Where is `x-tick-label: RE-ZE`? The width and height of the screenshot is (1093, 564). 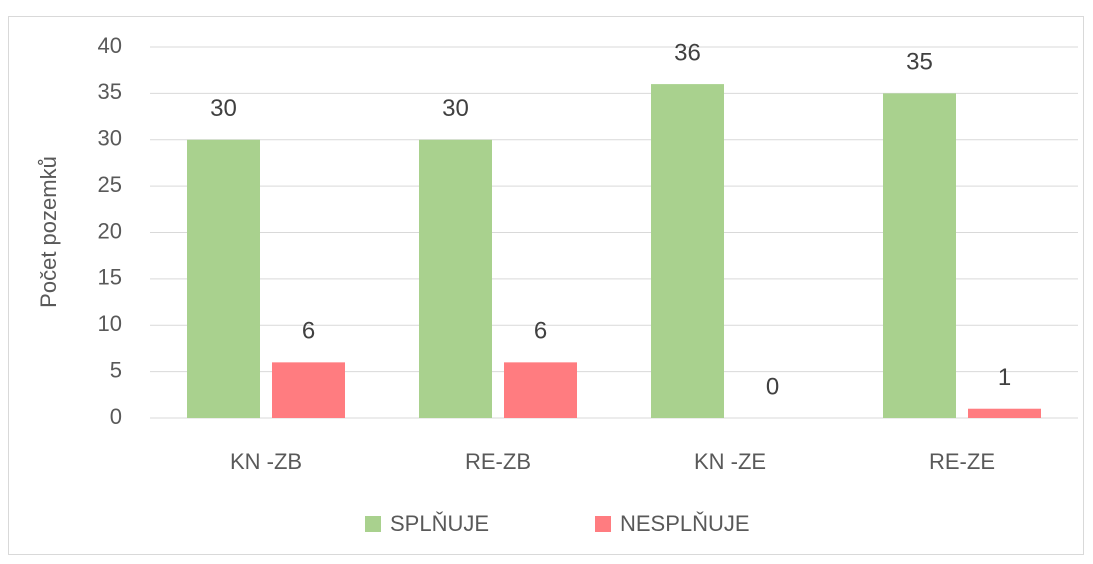 x-tick-label: RE-ZE is located at coordinates (962, 461).